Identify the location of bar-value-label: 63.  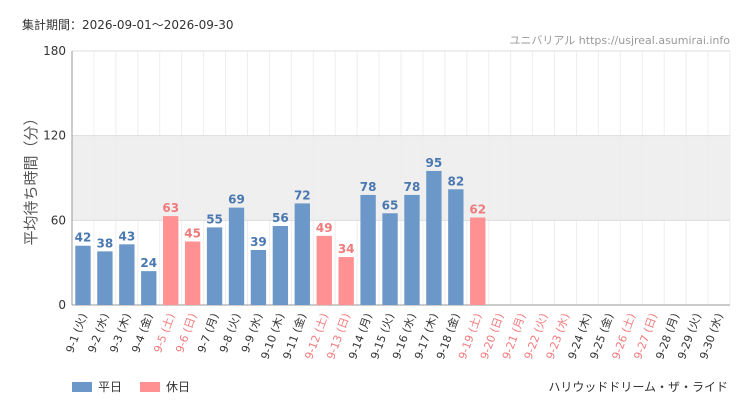
(170, 208).